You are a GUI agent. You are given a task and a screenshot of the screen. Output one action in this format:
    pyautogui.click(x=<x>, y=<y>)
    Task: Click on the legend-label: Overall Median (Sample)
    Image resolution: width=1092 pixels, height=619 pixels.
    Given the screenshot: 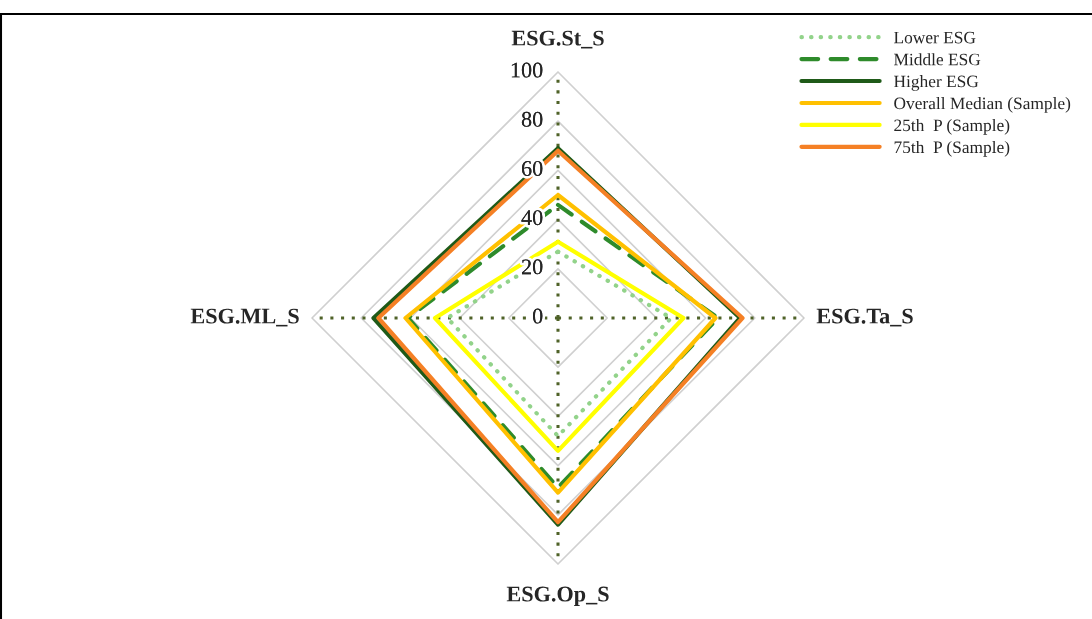 What is the action you would take?
    pyautogui.click(x=982, y=105)
    